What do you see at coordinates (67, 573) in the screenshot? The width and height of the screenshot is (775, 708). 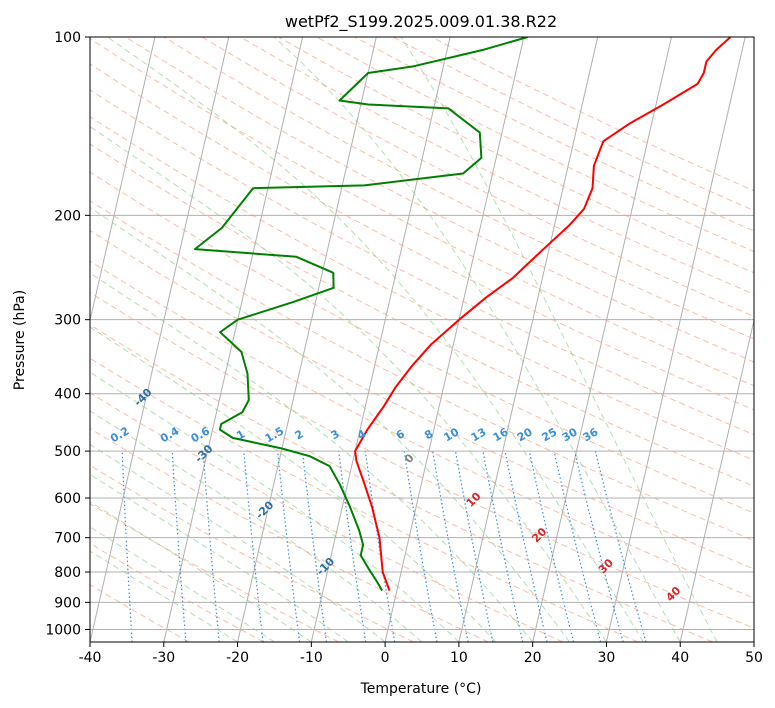 I see `y-tick-label: 800` at bounding box center [67, 573].